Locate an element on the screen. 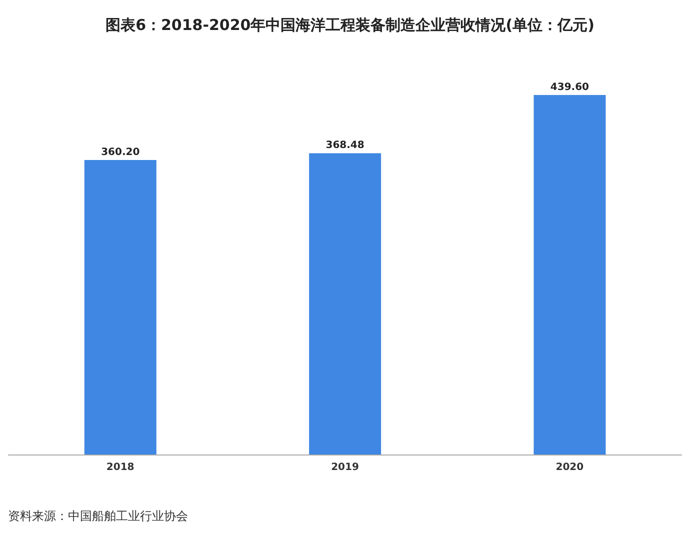  x-tick-label: 2019 is located at coordinates (345, 468).